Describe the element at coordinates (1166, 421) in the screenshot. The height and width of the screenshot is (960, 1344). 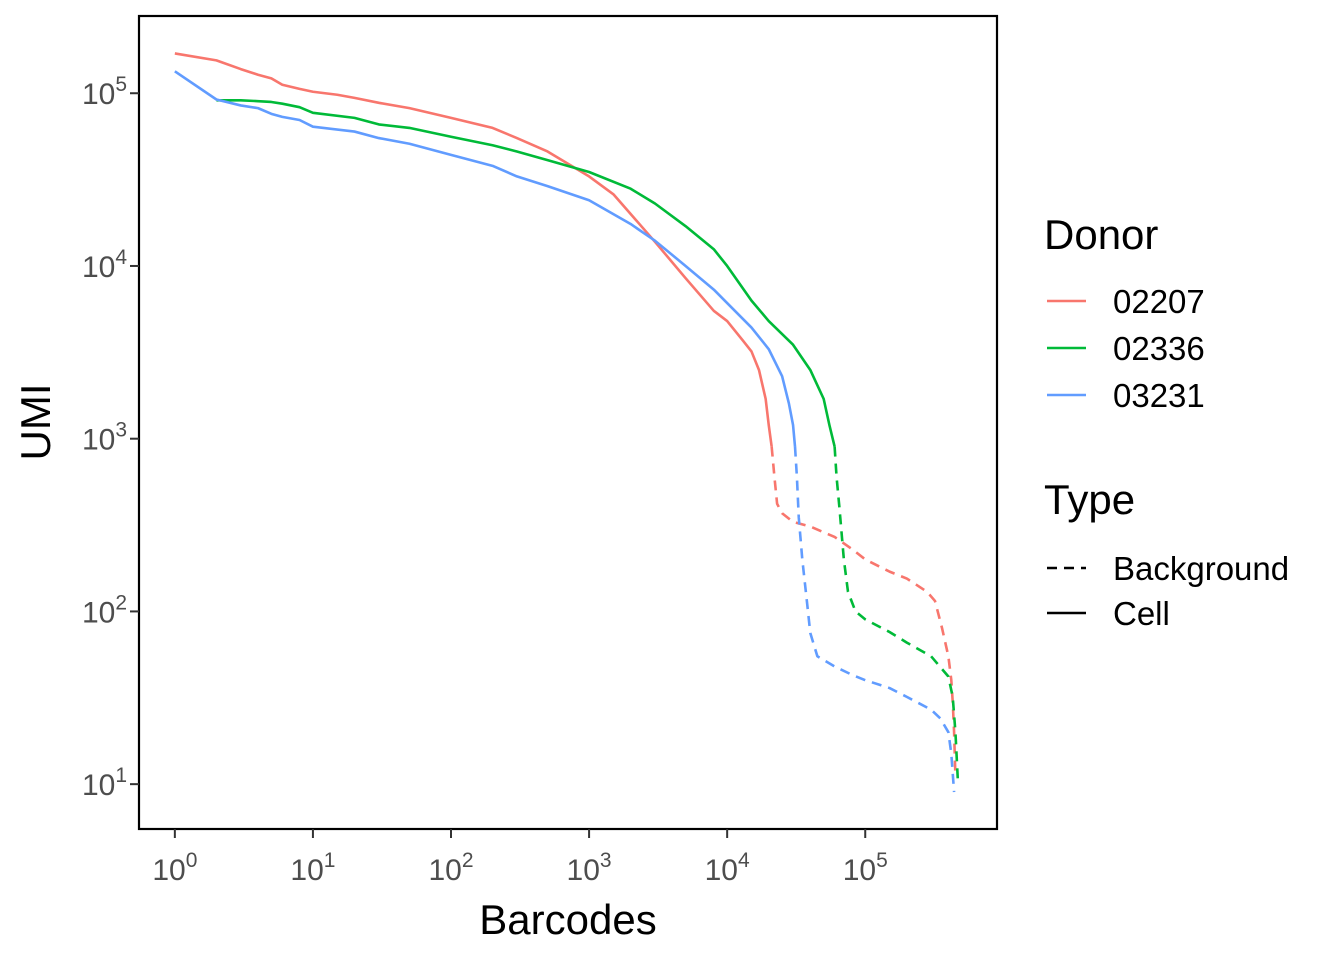
I see `legend: Donor 02207 02336 03231 Type Background Cell` at that location.